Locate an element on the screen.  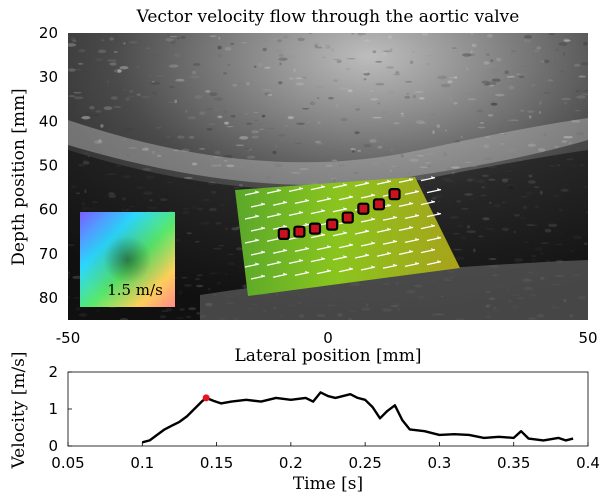
bottom-x-tick-label: 0.3 is located at coordinates (439, 463).